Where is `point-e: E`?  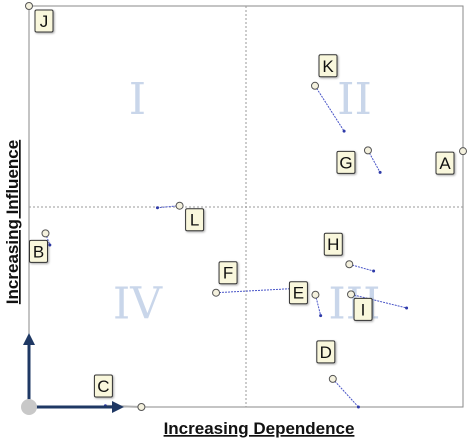
point-e: E is located at coordinates (304, 293).